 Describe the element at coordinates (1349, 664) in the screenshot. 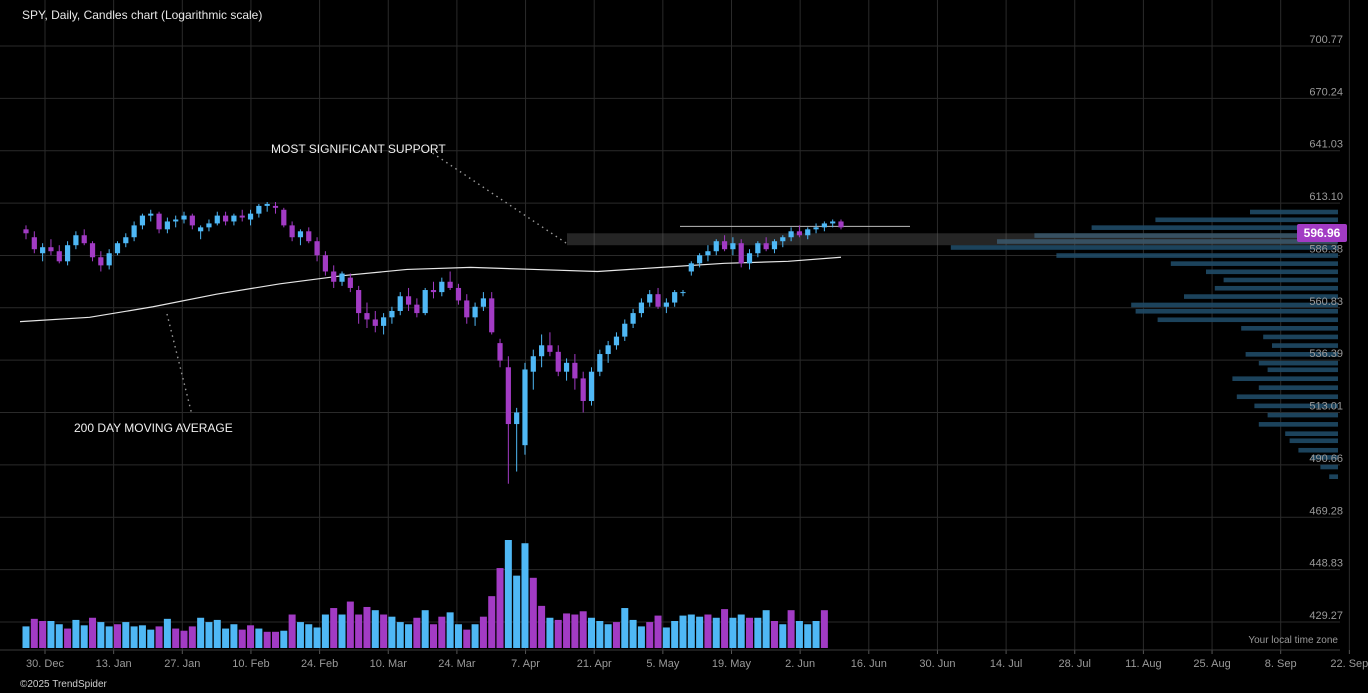

I see `x-tick-label: 22. Sep` at that location.